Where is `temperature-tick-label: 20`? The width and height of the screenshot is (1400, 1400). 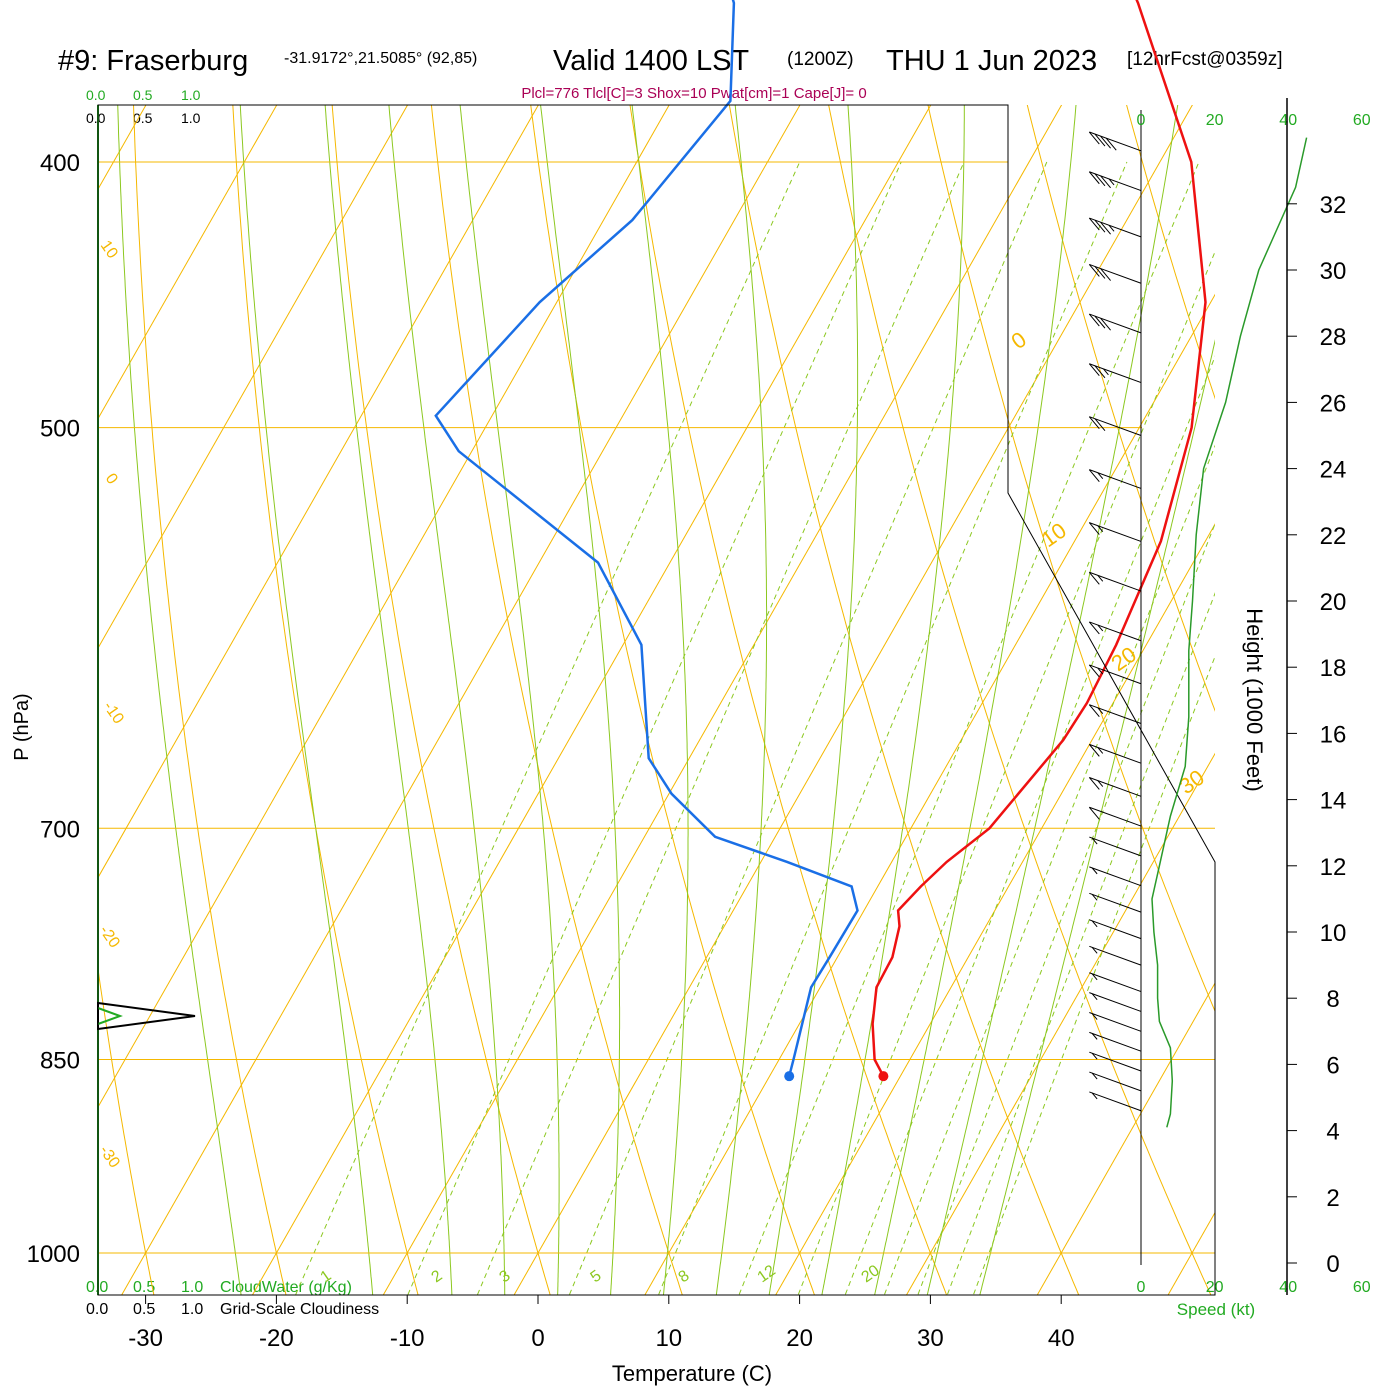 temperature-tick-label: 20 is located at coordinates (799, 1338).